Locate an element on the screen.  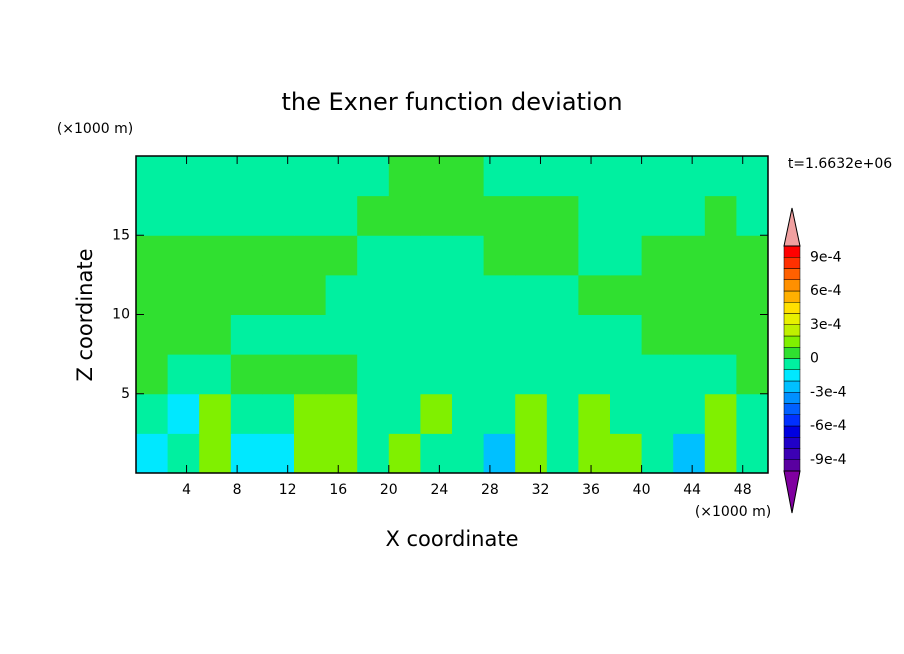
colorbar-tick-label: -3e-4 is located at coordinates (828, 392).